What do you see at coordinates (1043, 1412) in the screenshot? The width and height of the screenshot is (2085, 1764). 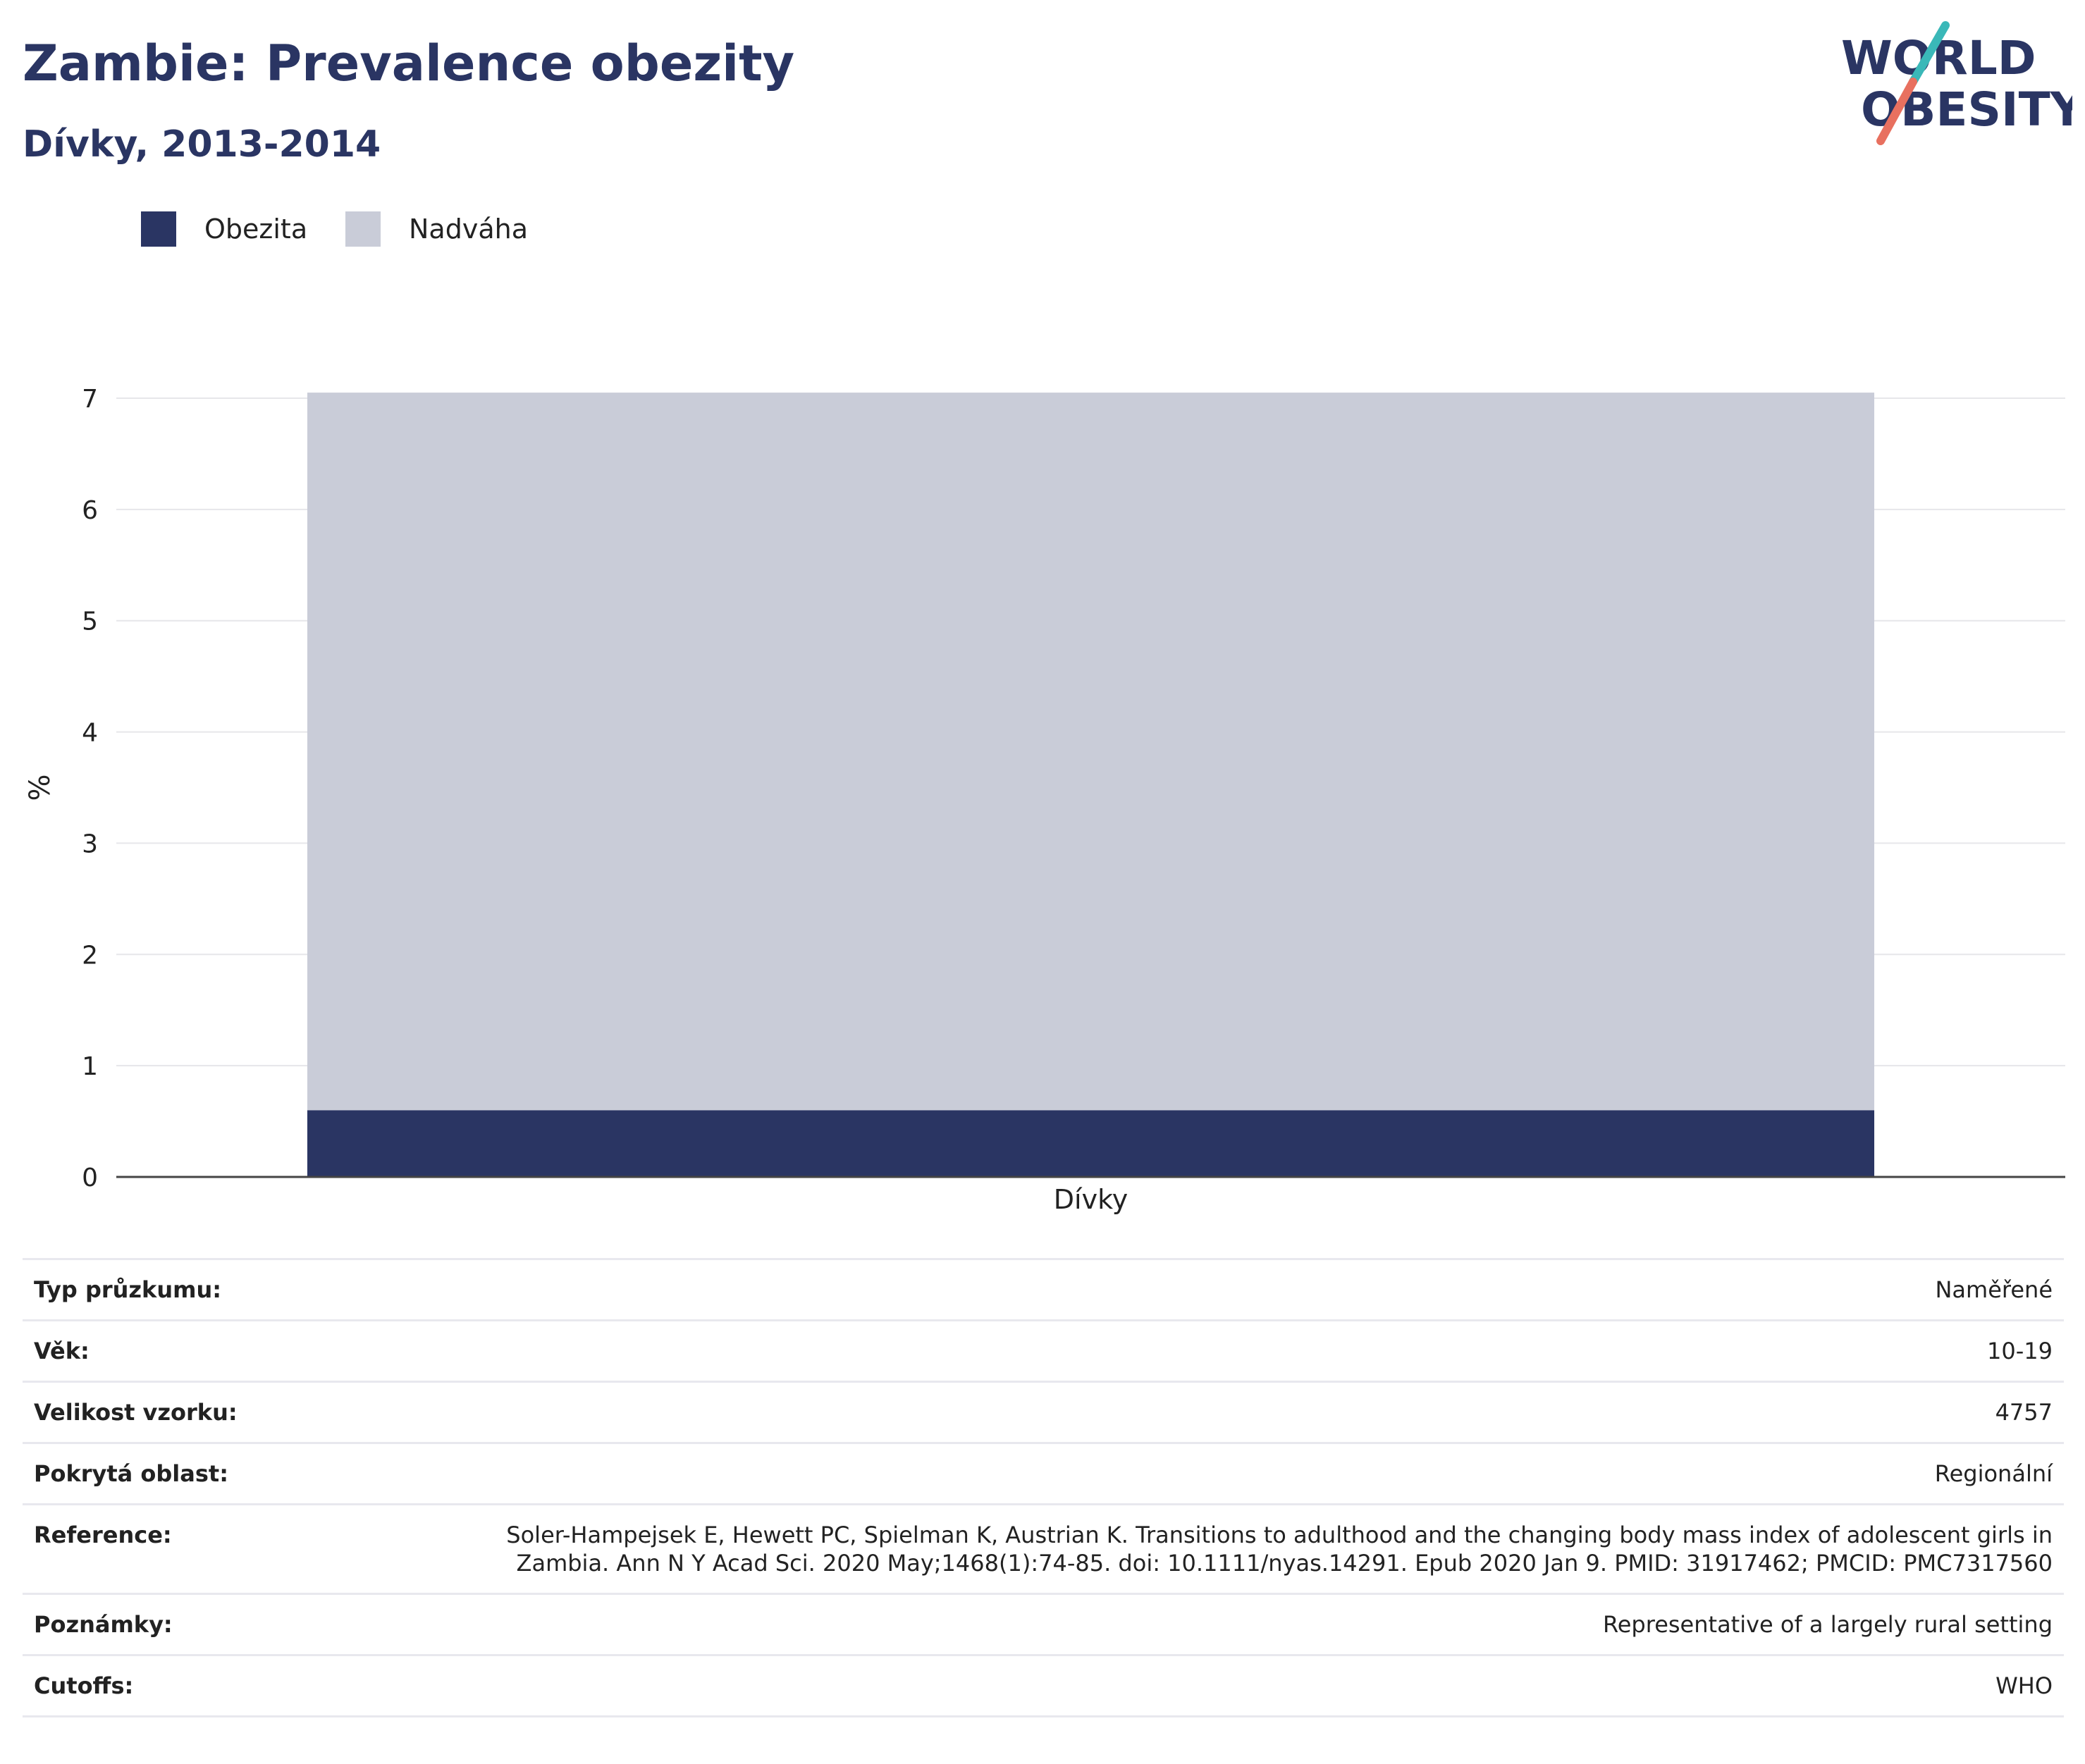 I see `info-row: Velikost vzorku: 4757` at bounding box center [1043, 1412].